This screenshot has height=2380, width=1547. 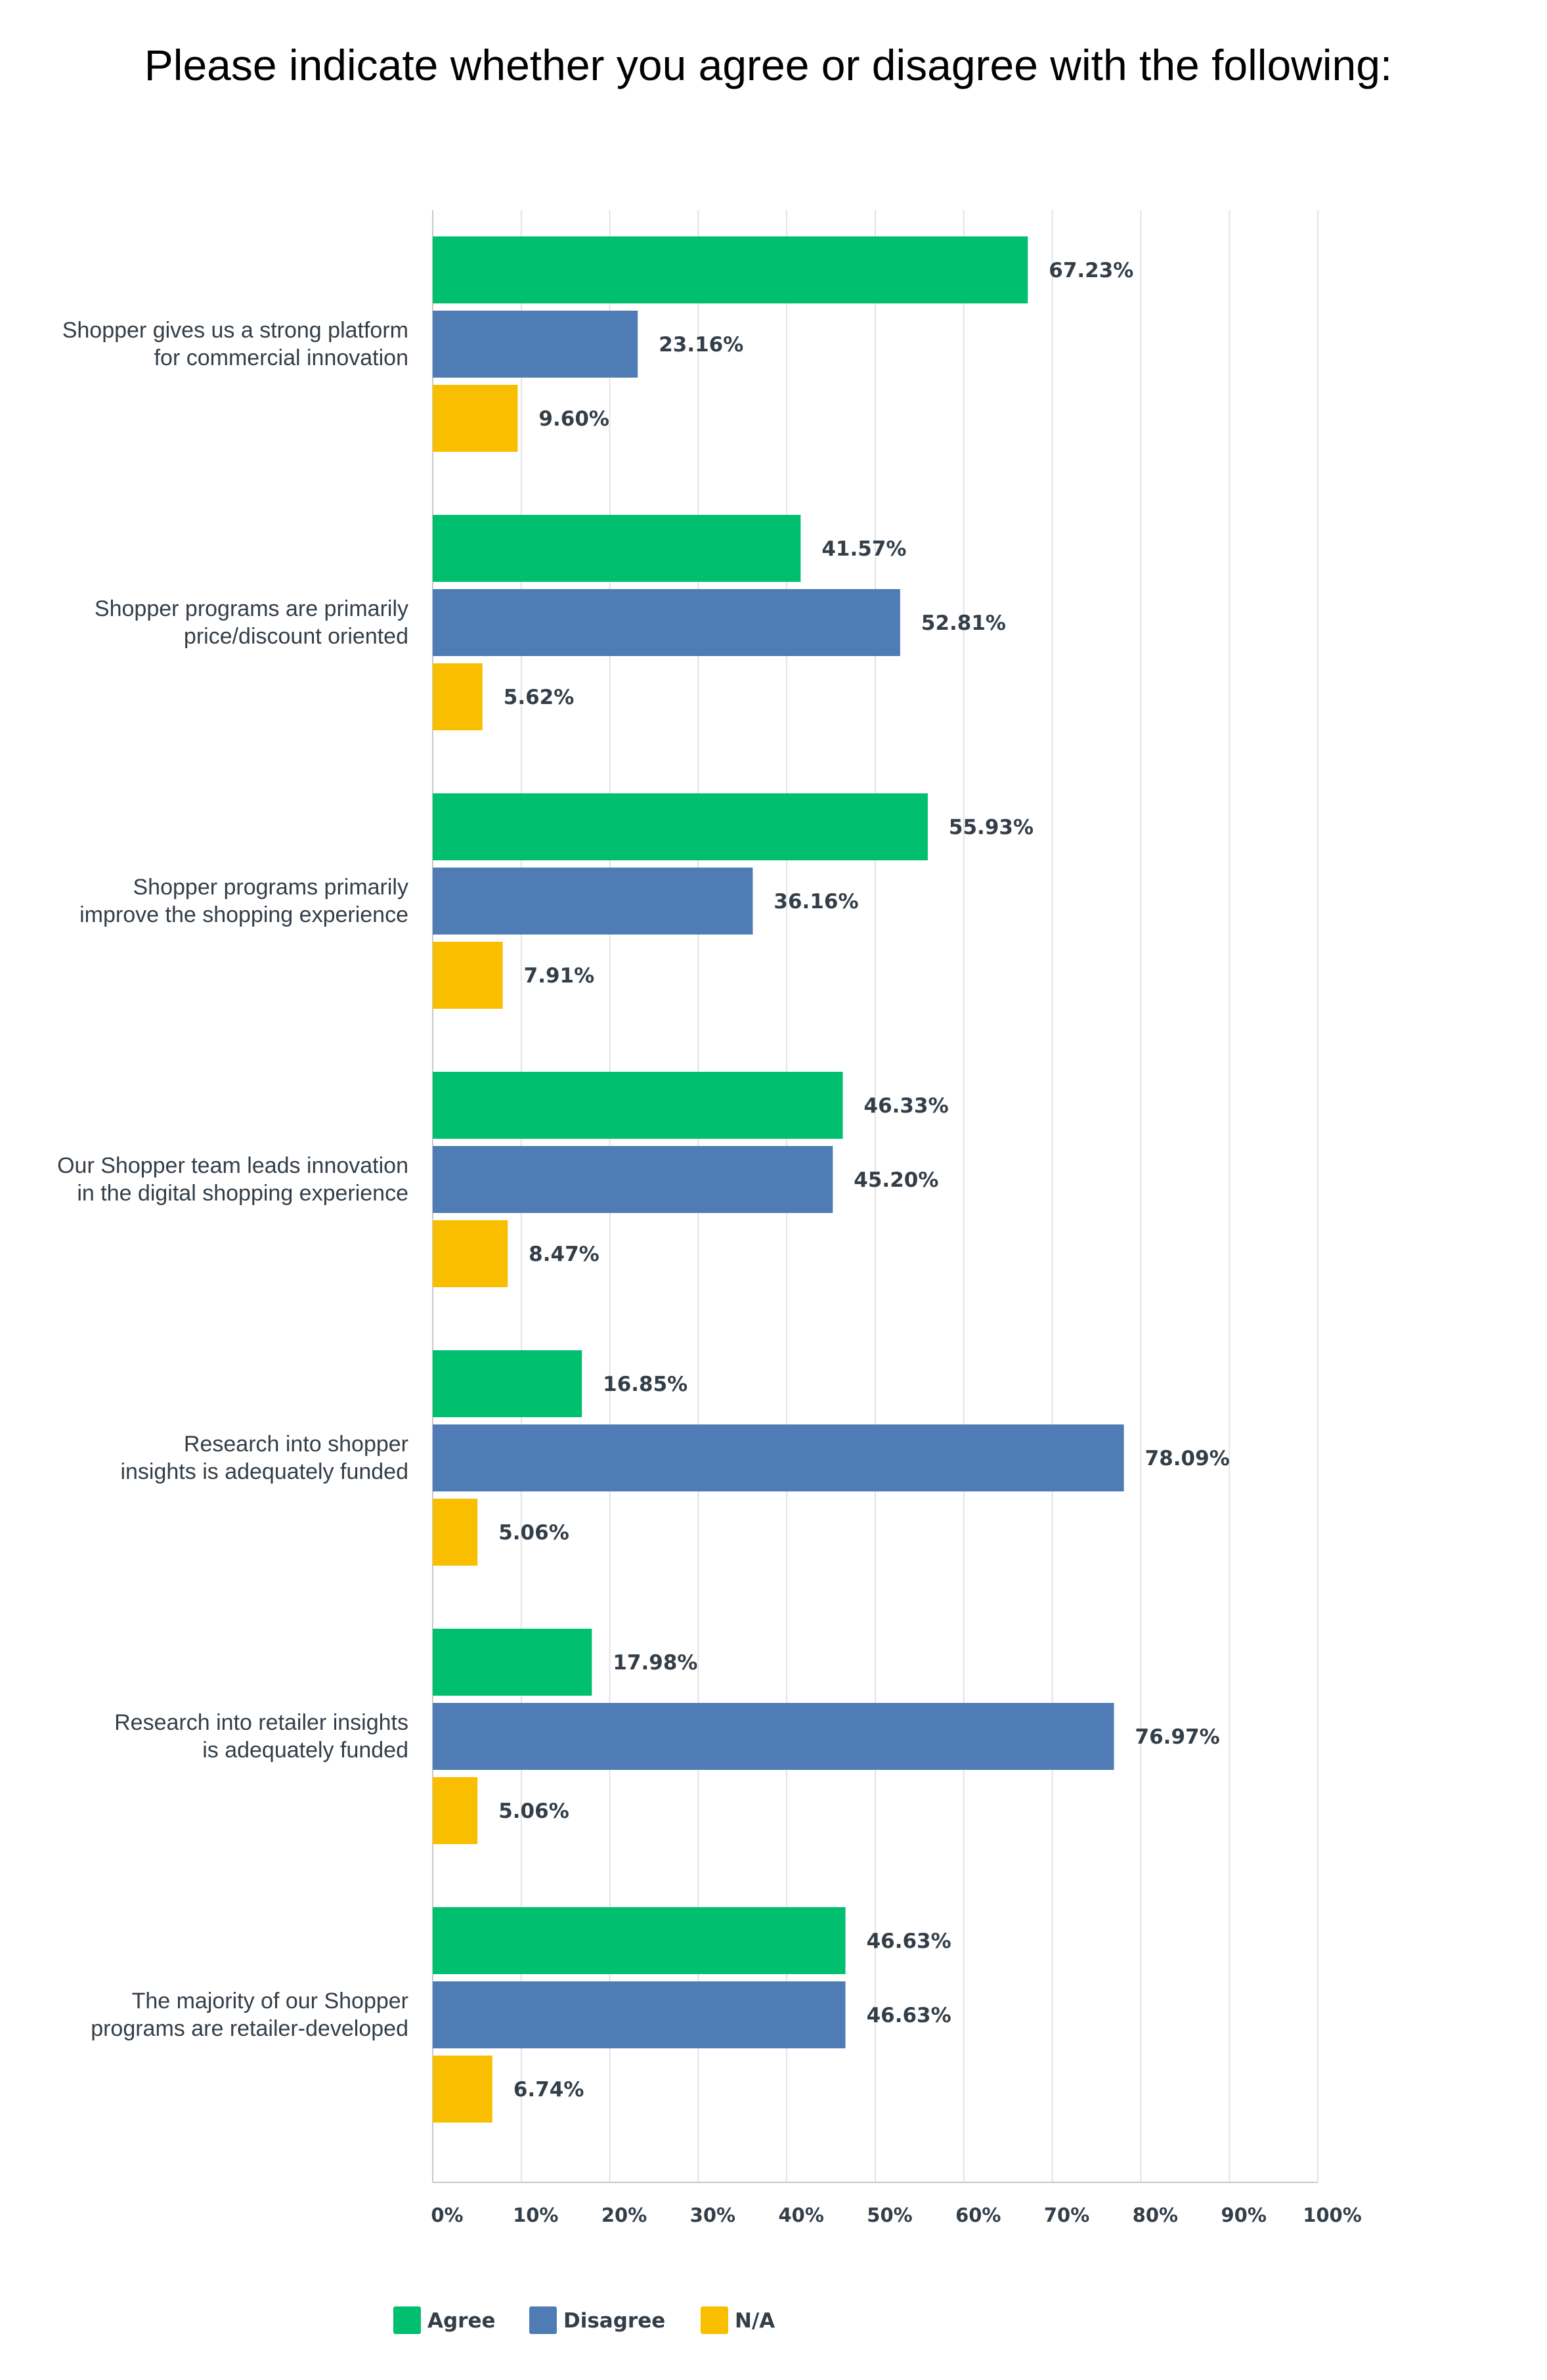 What do you see at coordinates (906, 1106) in the screenshot?
I see `data-label: 46.33%` at bounding box center [906, 1106].